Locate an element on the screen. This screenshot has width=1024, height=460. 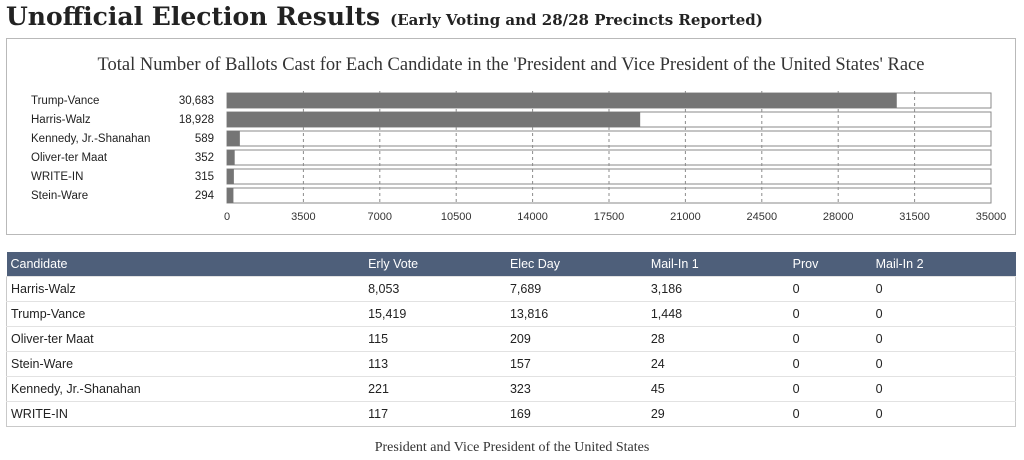
value-label: 294 is located at coordinates (205, 196).